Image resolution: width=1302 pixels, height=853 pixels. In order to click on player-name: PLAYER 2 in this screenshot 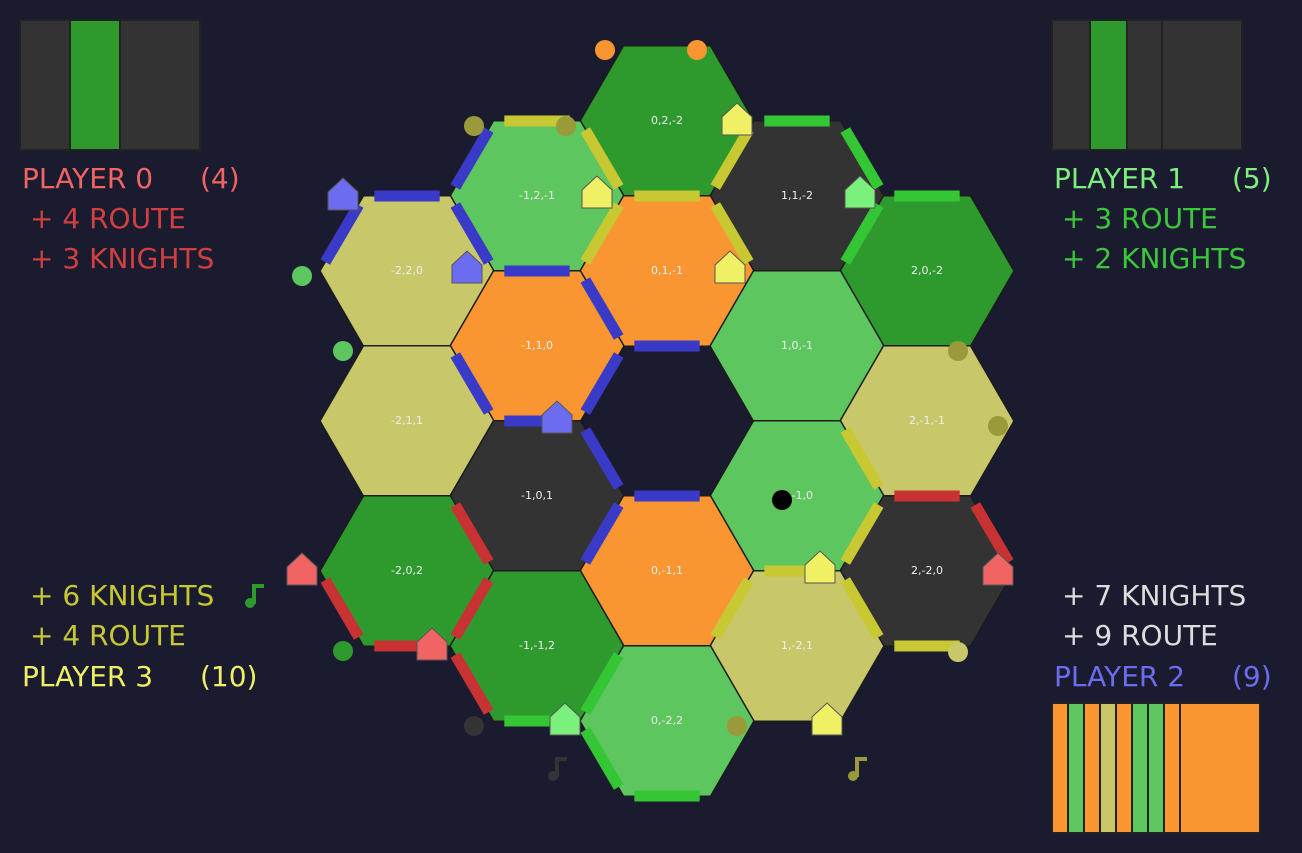, I will do `click(1119, 676)`.